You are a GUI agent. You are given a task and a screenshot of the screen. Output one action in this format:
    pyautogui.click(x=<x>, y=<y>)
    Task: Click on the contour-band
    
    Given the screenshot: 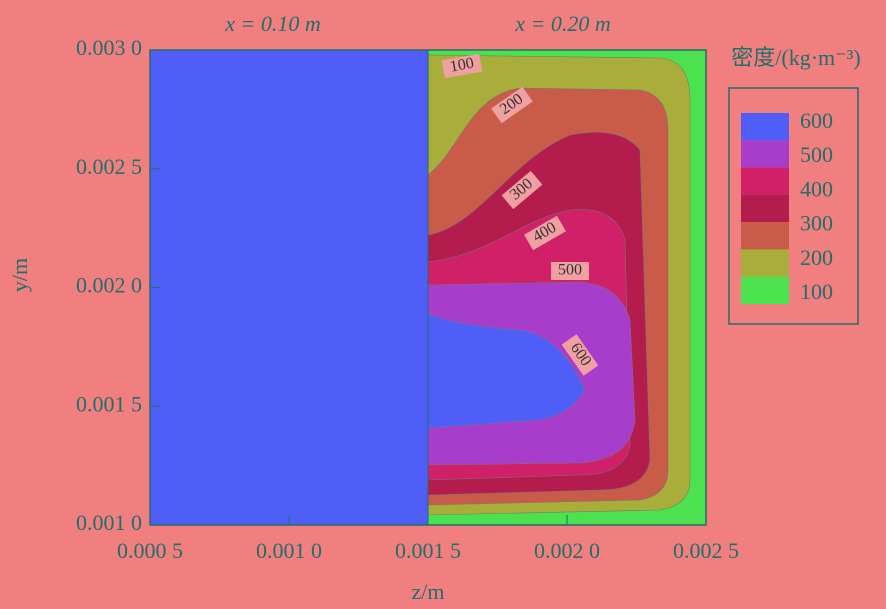 What is the action you would take?
    pyautogui.click(x=506, y=370)
    